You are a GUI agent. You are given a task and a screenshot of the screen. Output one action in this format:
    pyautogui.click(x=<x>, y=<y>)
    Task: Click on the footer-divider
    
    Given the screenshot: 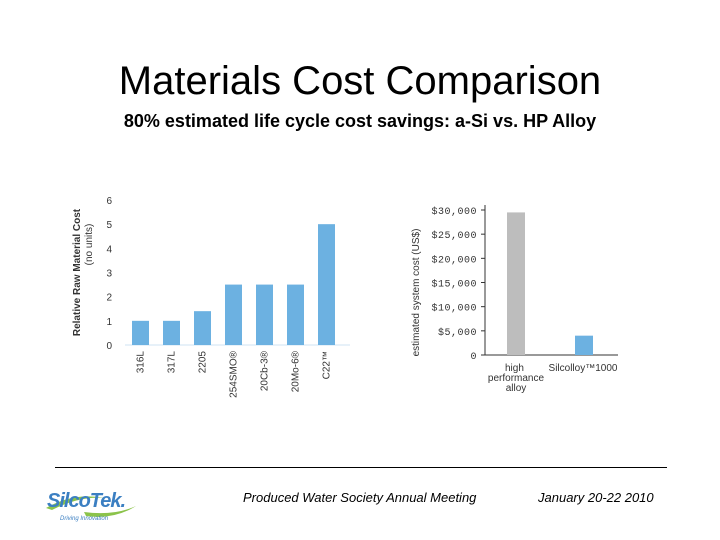 What is the action you would take?
    pyautogui.click(x=361, y=467)
    